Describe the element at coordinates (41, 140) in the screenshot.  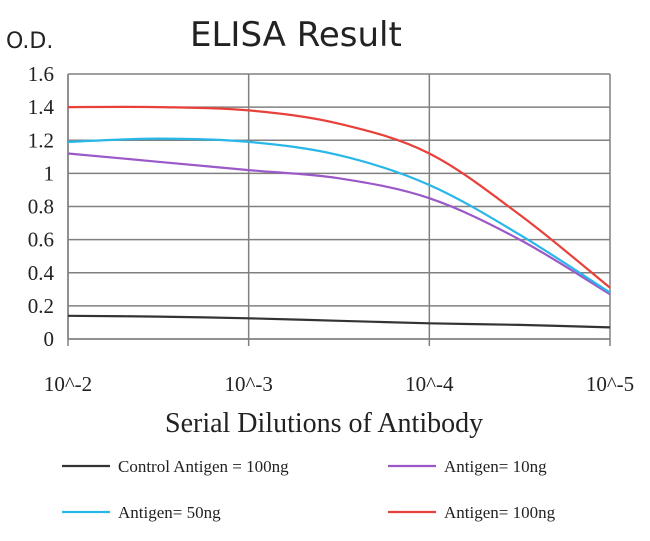
I see `y-tick-label-6: 1.2` at that location.